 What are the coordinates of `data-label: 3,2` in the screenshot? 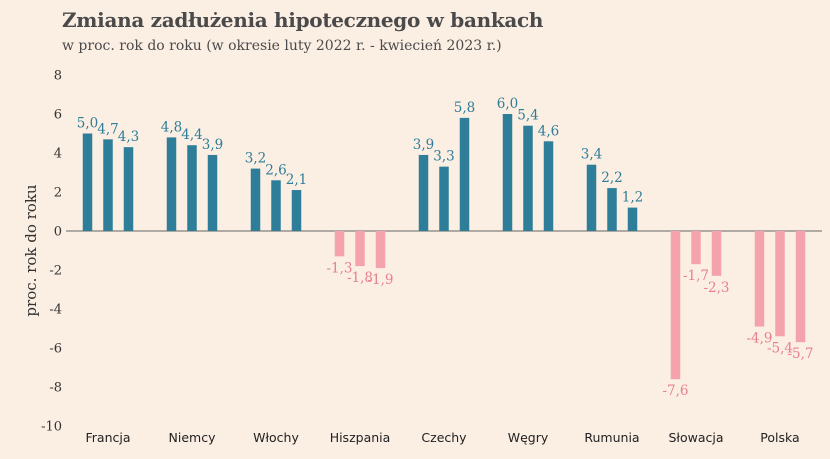 It's located at (255, 159).